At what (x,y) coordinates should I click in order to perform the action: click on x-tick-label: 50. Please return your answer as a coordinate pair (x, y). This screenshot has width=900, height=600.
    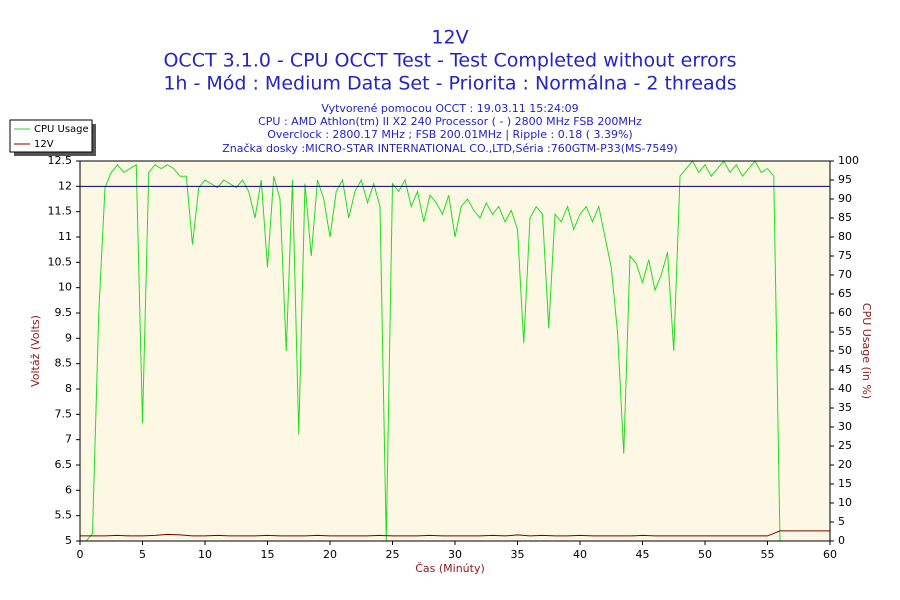
    Looking at the image, I should click on (705, 554).